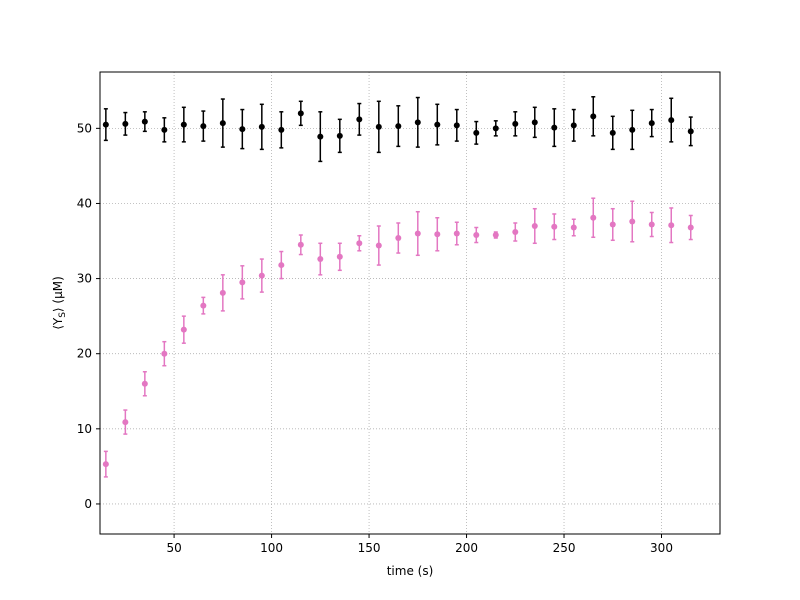 The image size is (800, 600). I want to click on y-tick-label: 10, so click(84, 429).